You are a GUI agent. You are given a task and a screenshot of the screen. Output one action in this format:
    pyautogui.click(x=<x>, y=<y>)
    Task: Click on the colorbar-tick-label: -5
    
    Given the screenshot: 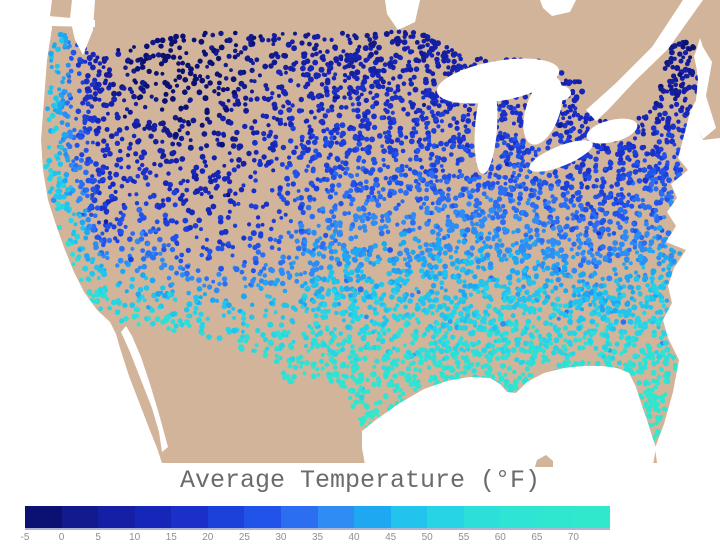 What is the action you would take?
    pyautogui.click(x=25, y=537)
    